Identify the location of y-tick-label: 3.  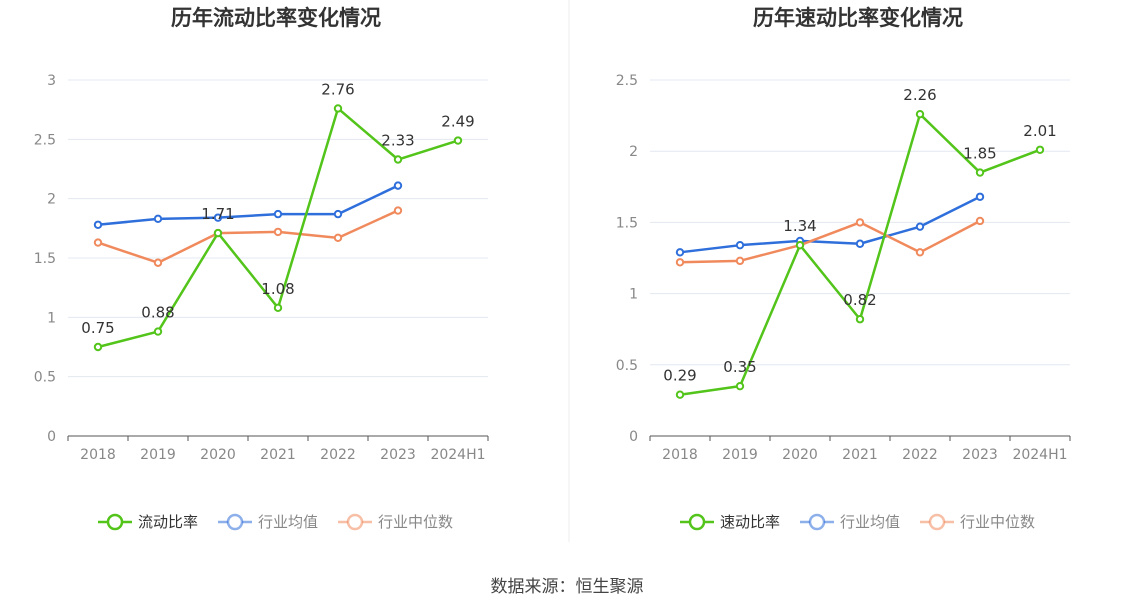
(51, 81).